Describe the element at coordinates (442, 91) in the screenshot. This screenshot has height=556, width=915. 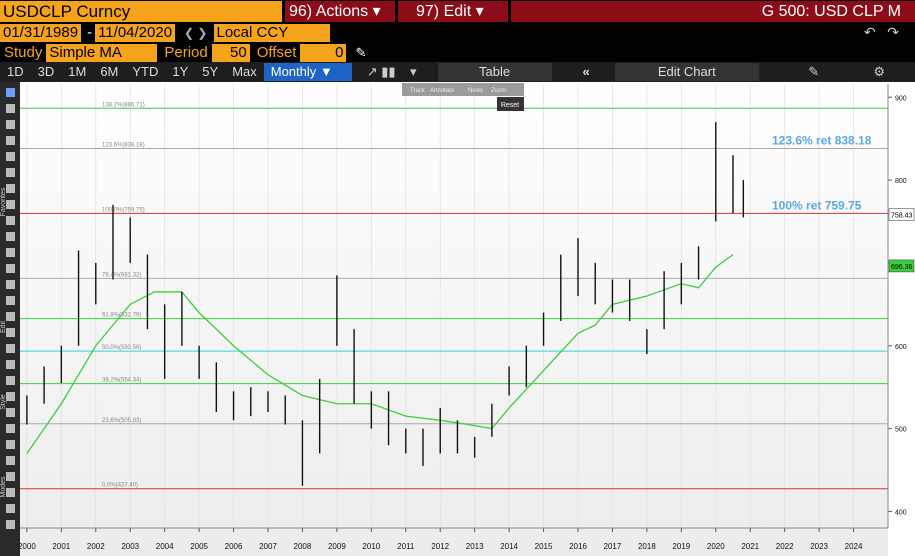
I see `float-tool: Annotate` at that location.